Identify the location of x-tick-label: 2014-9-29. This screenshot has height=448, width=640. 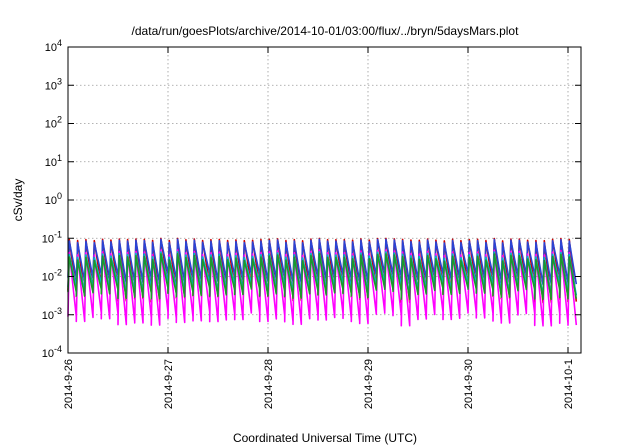
(369, 384).